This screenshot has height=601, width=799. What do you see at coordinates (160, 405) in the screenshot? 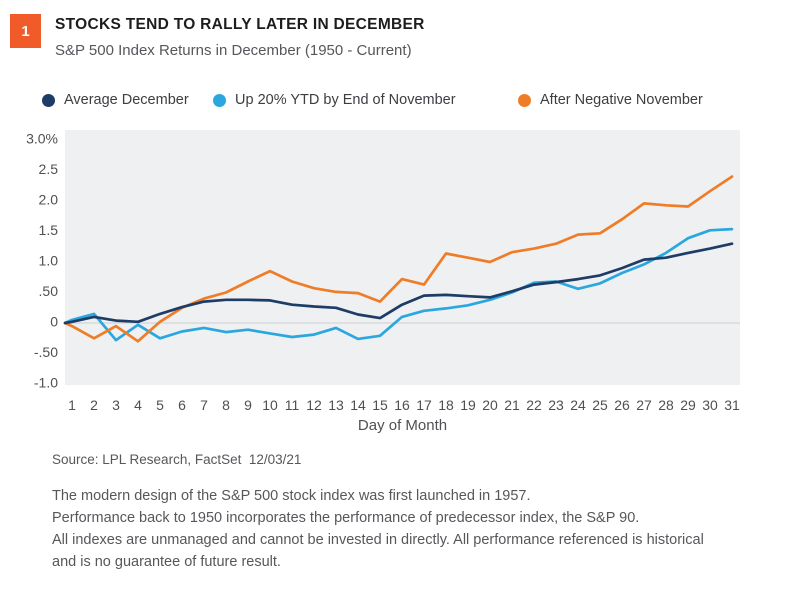
I see `x-tick-label: 5` at bounding box center [160, 405].